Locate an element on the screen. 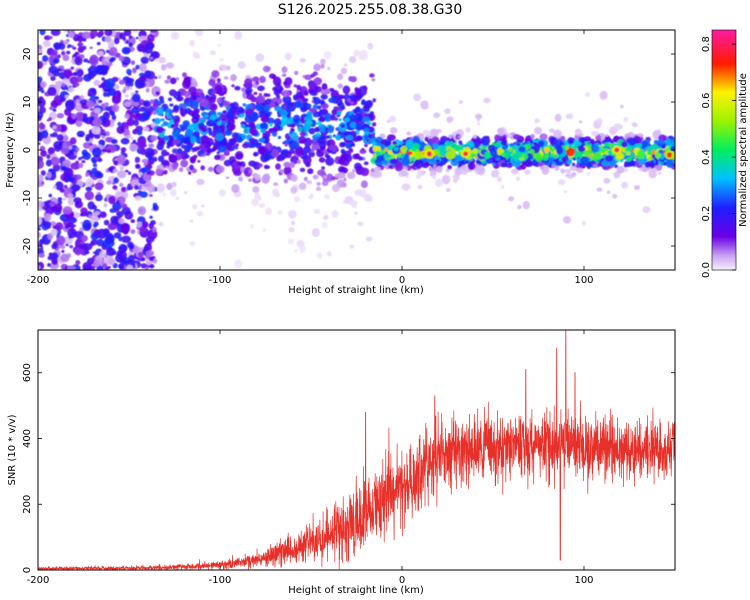  snr-y-tick-label: 0 is located at coordinates (27, 570).